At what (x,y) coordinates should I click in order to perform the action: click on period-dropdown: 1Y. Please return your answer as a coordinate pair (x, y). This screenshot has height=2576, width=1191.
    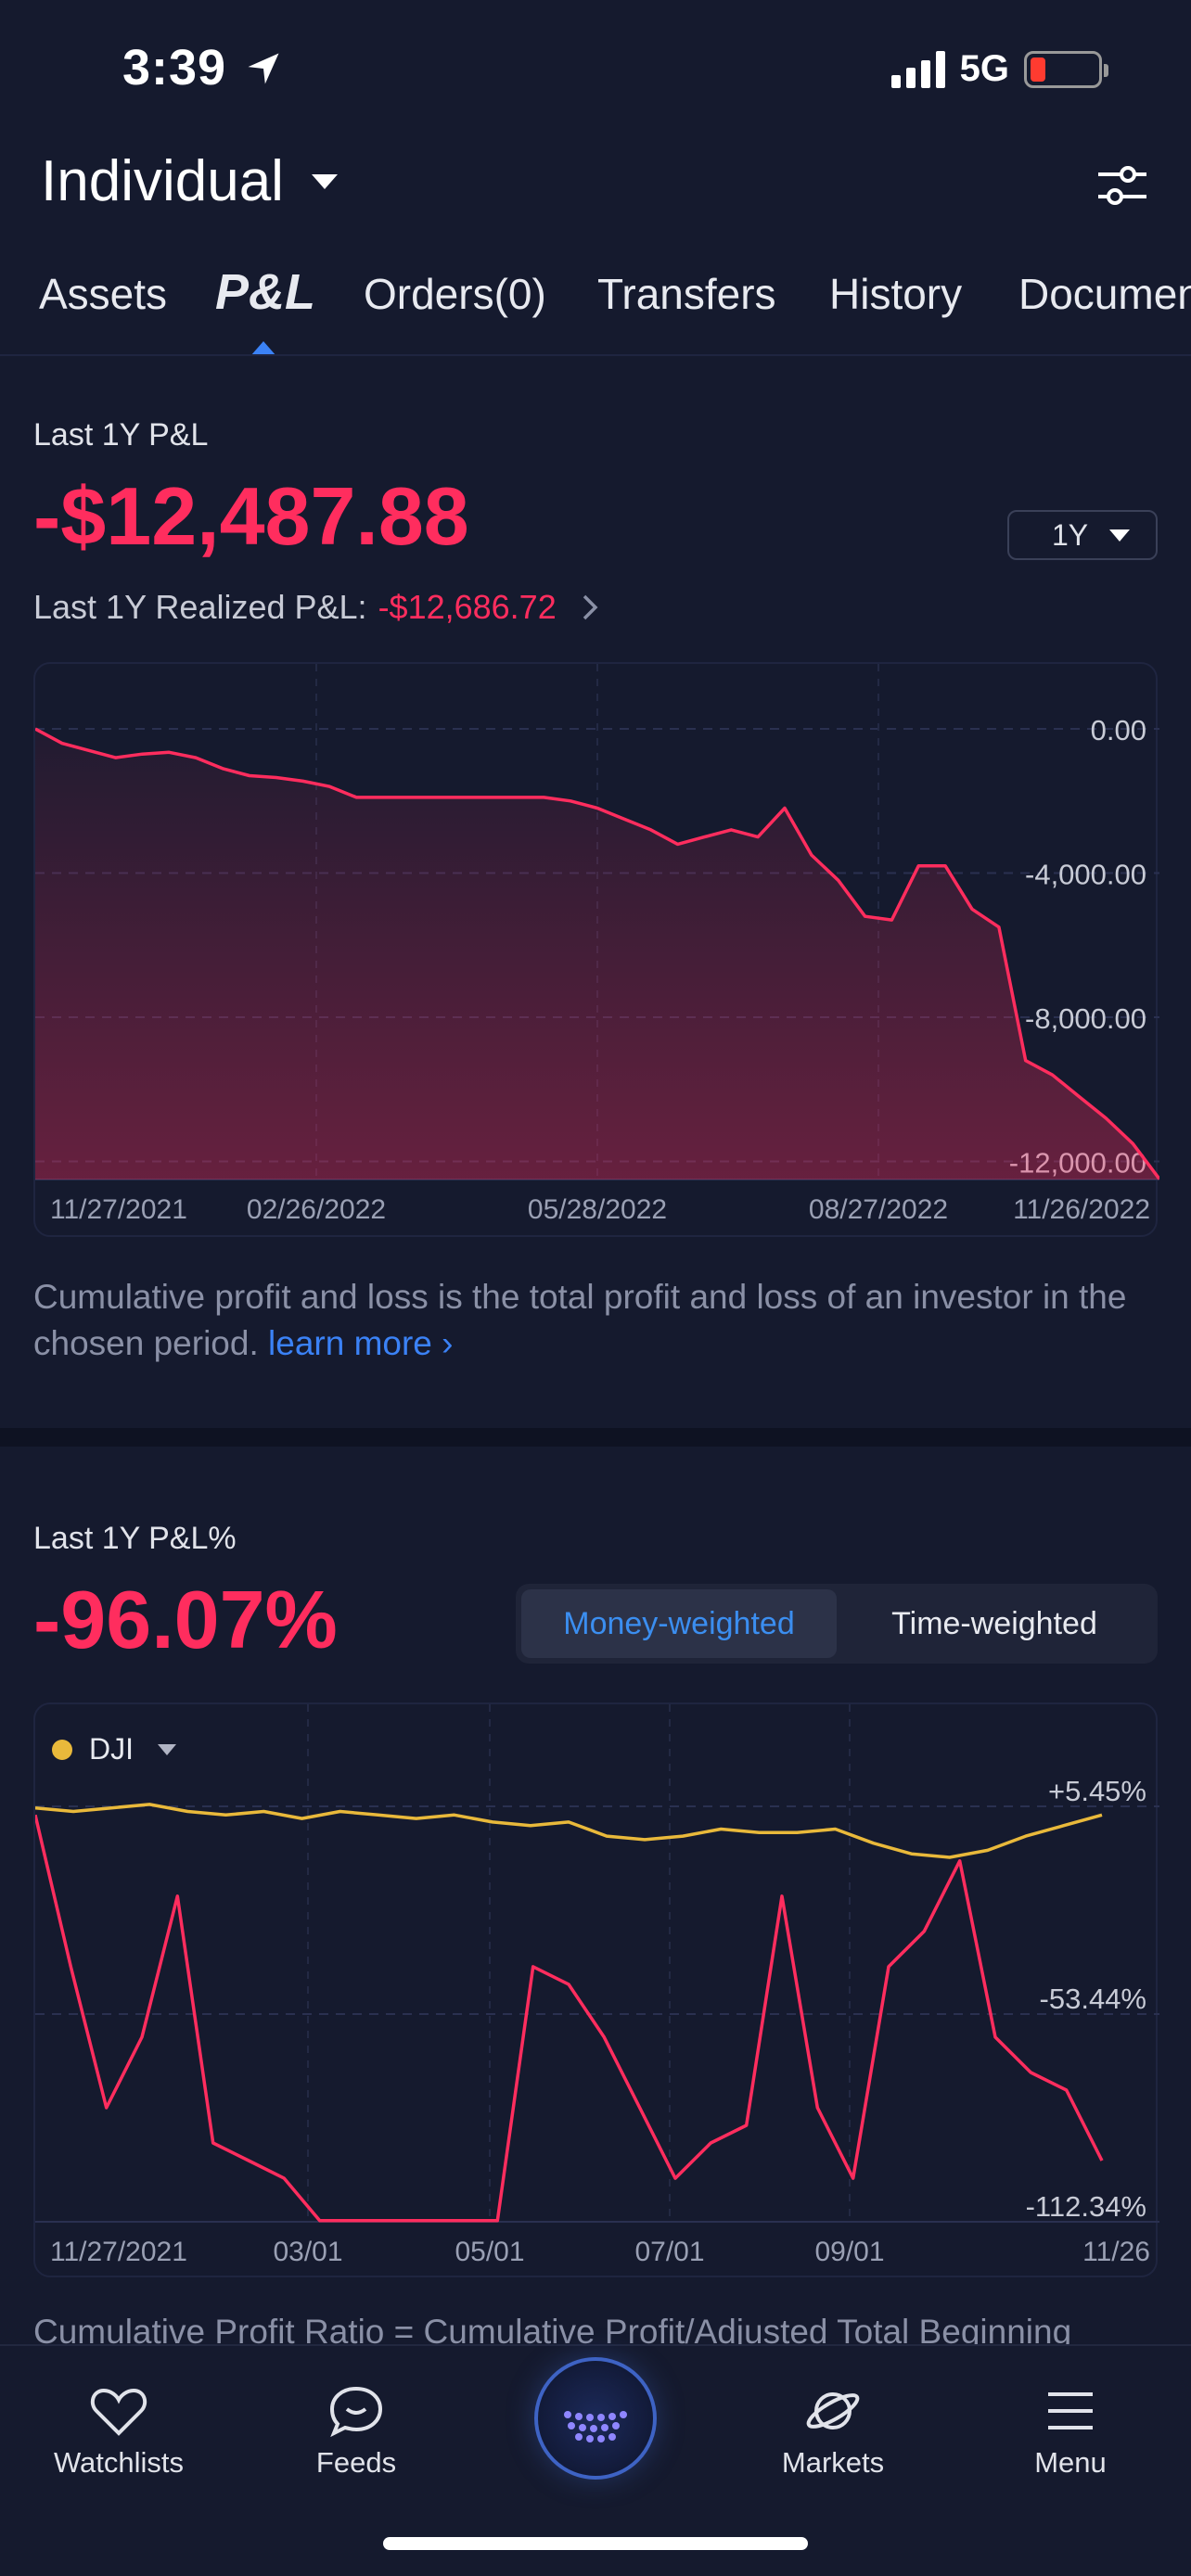
    Looking at the image, I should click on (1082, 535).